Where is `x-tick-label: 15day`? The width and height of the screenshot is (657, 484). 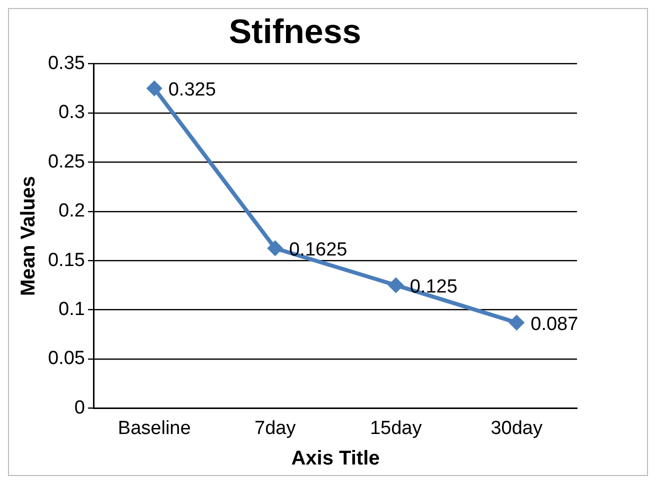 x-tick-label: 15day is located at coordinates (396, 428).